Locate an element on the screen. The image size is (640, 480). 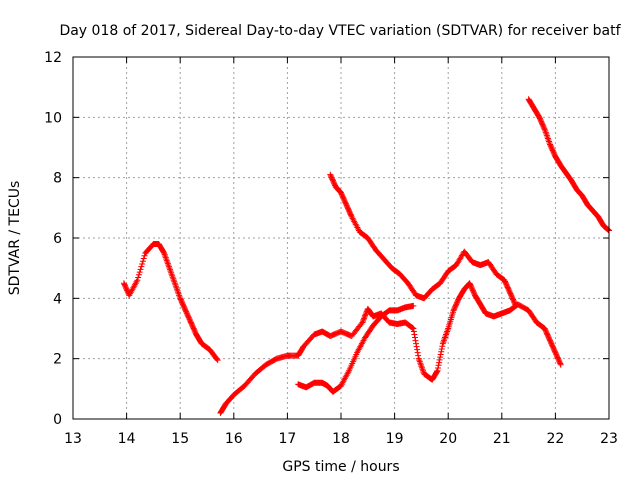
x-tick-label: 22 is located at coordinates (555, 439).